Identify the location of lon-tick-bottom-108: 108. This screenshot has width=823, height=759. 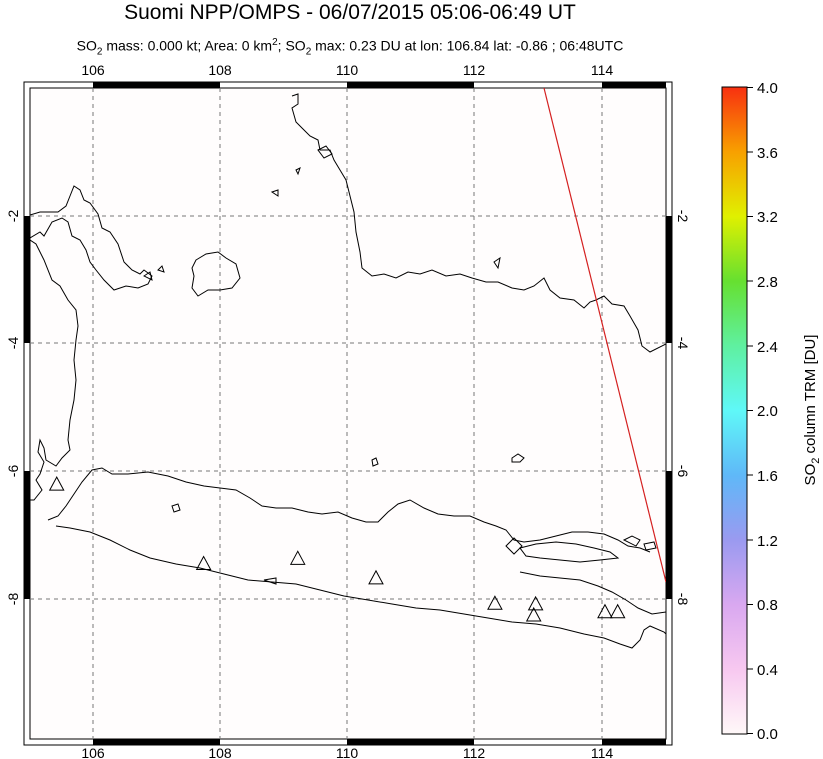
(220, 752).